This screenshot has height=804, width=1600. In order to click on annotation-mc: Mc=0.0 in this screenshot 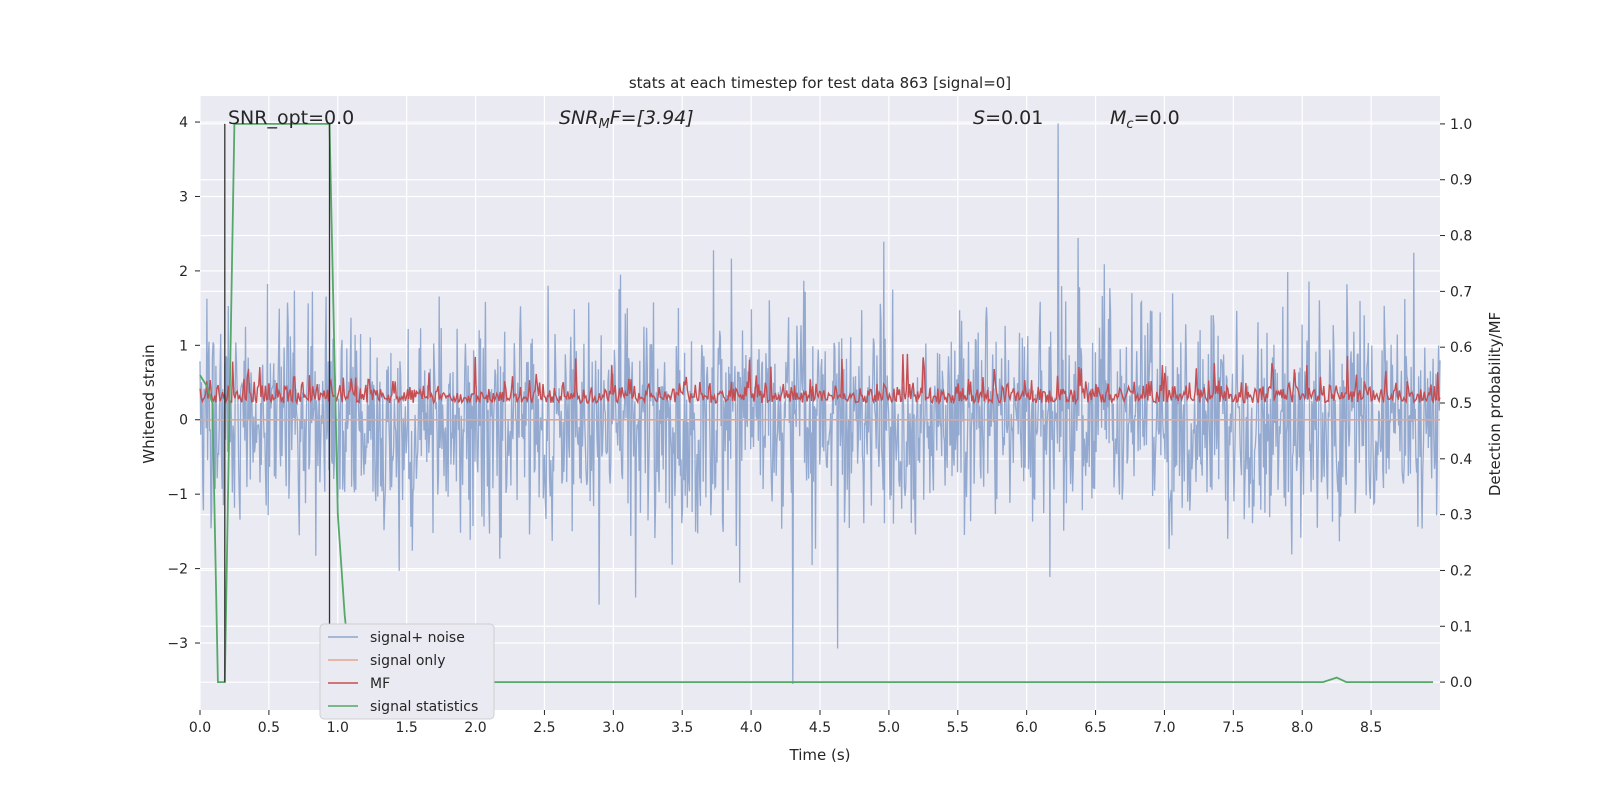, I will do `click(1145, 119)`.